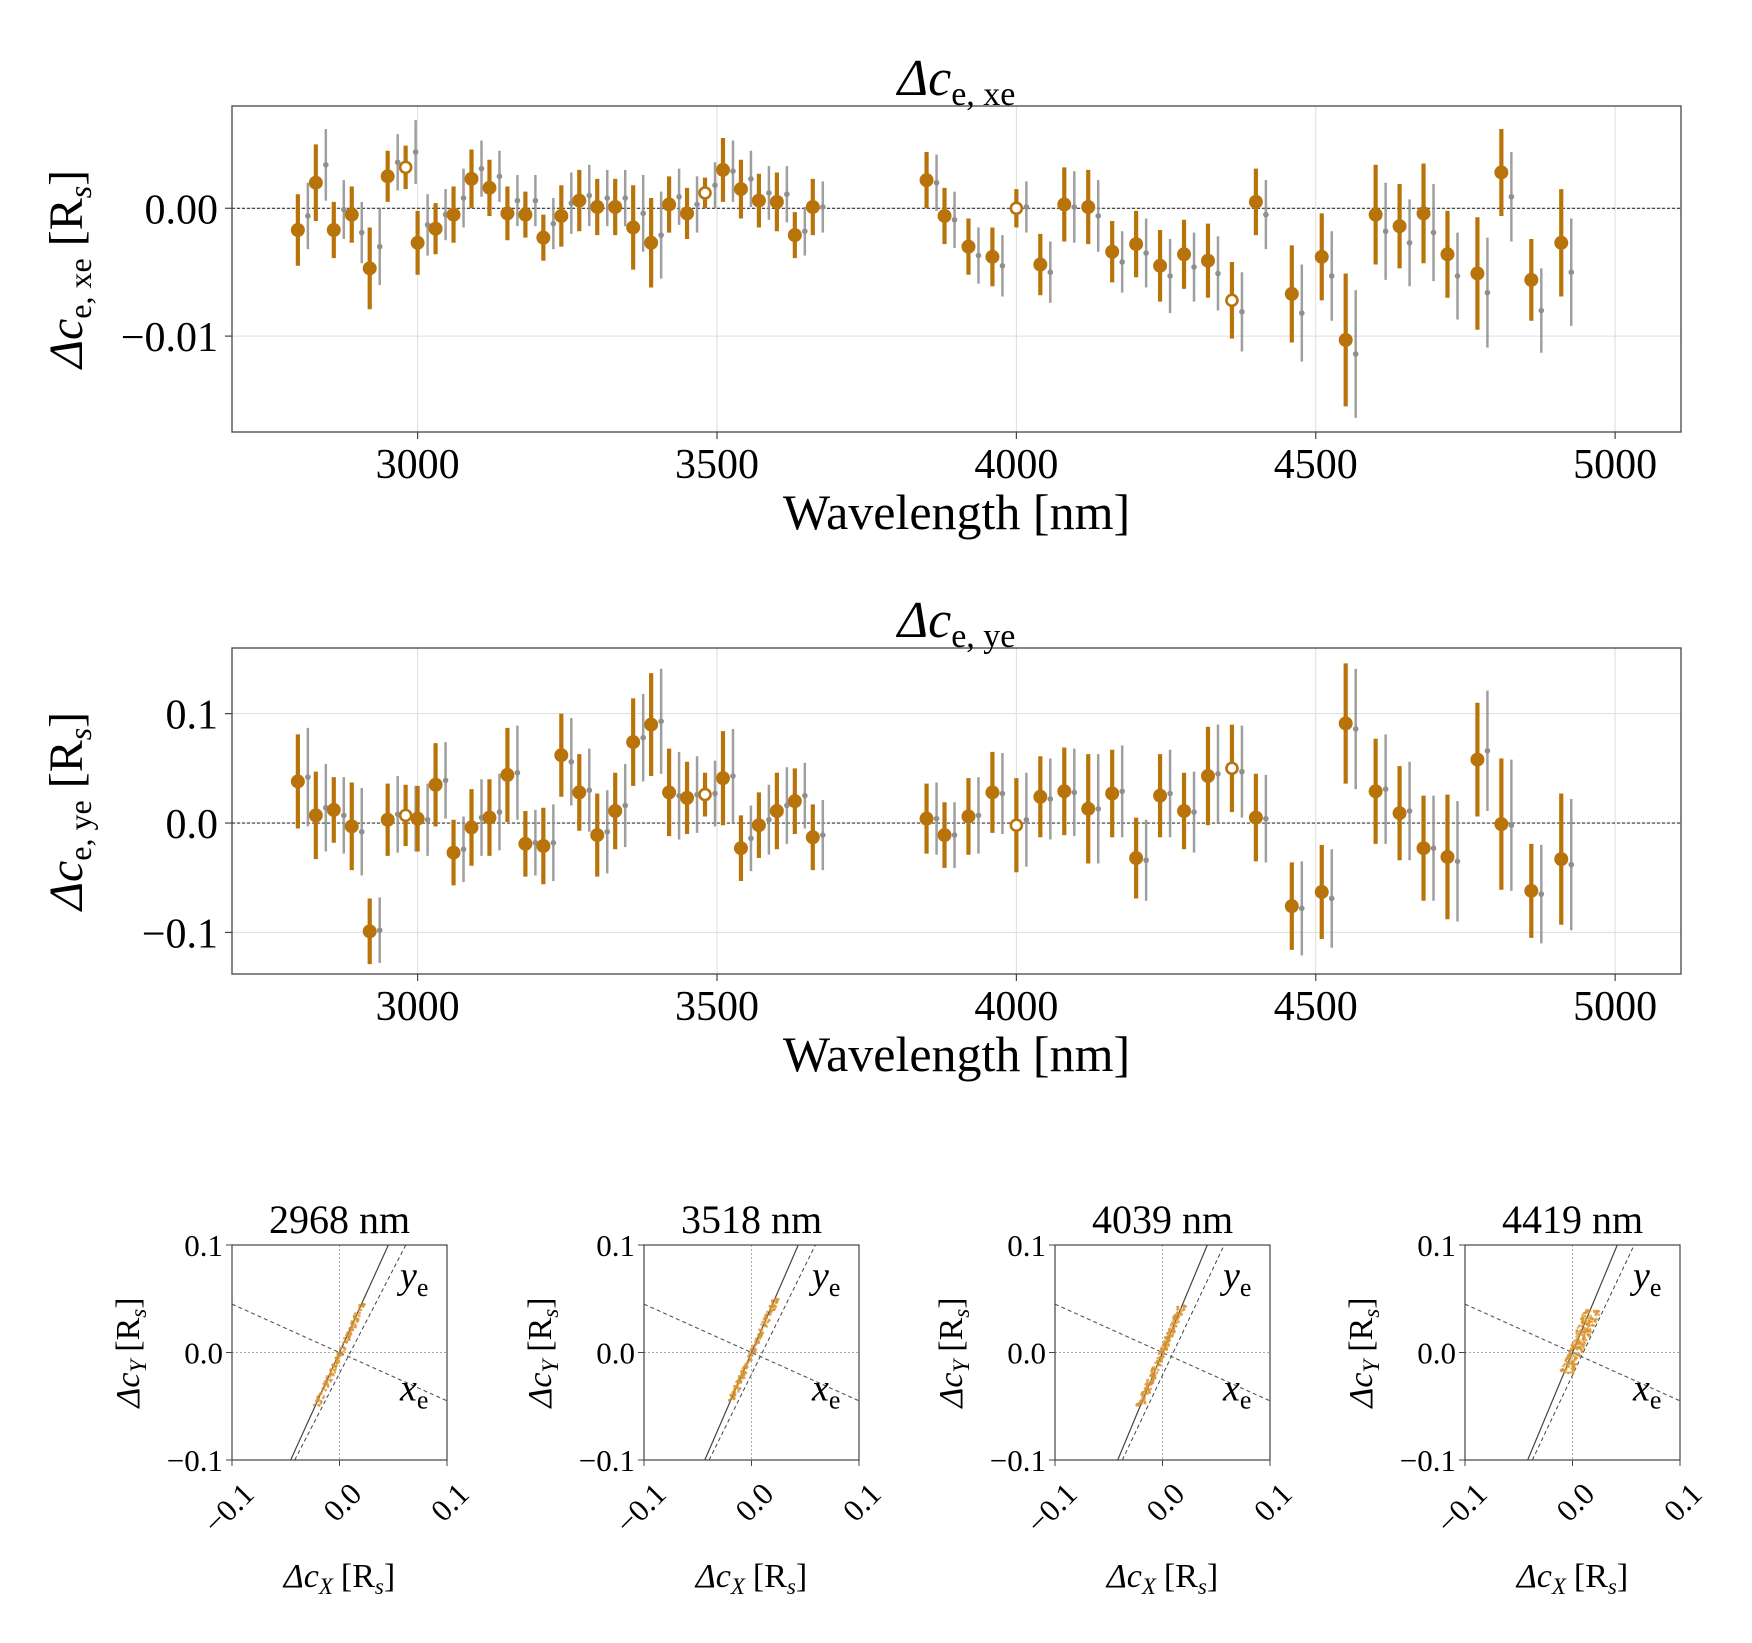 The height and width of the screenshot is (1643, 1752). Describe the element at coordinates (1231, 1389) in the screenshot. I see `xe-label-symbol: x` at that location.